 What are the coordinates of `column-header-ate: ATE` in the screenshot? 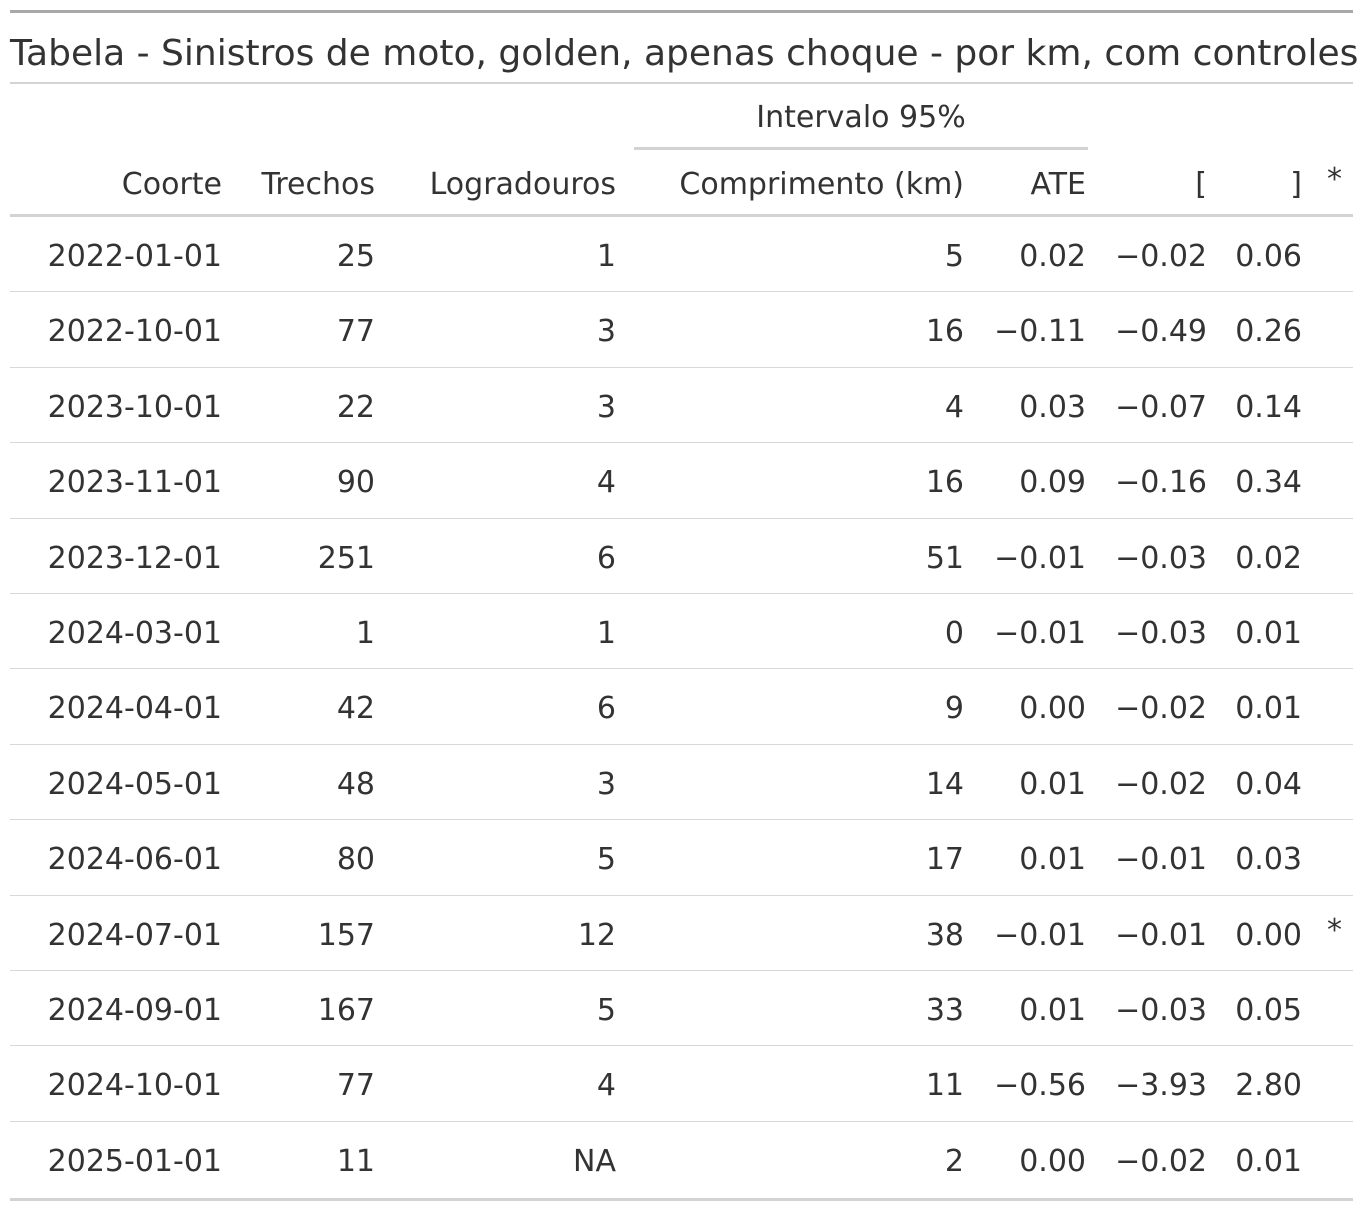 It's located at (1058, 184).